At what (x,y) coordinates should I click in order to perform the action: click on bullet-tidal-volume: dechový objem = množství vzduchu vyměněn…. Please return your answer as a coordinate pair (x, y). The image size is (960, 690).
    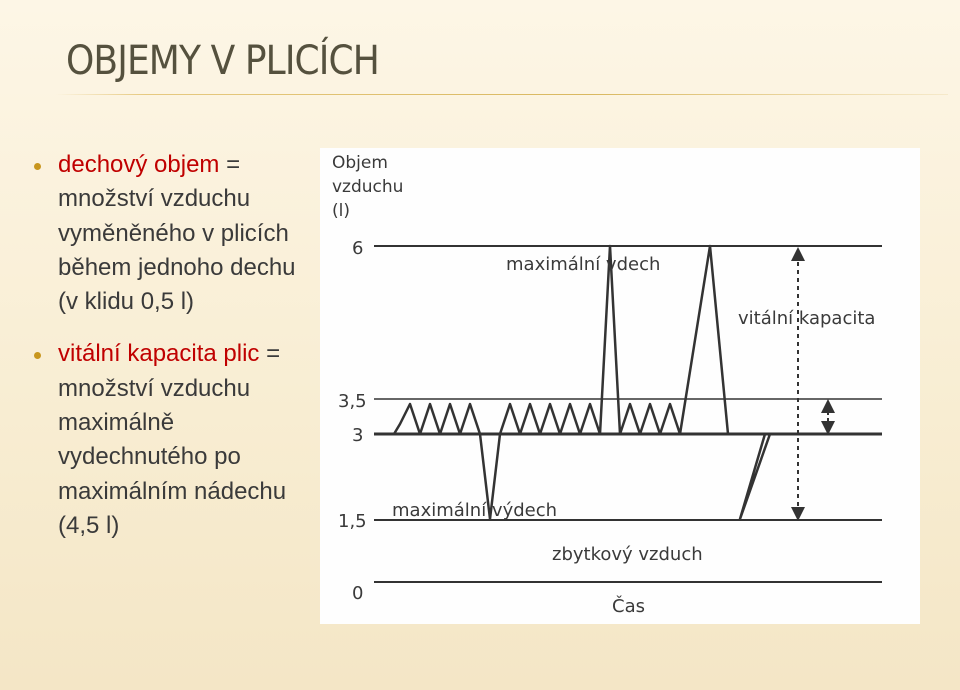
    Looking at the image, I should click on (173, 233).